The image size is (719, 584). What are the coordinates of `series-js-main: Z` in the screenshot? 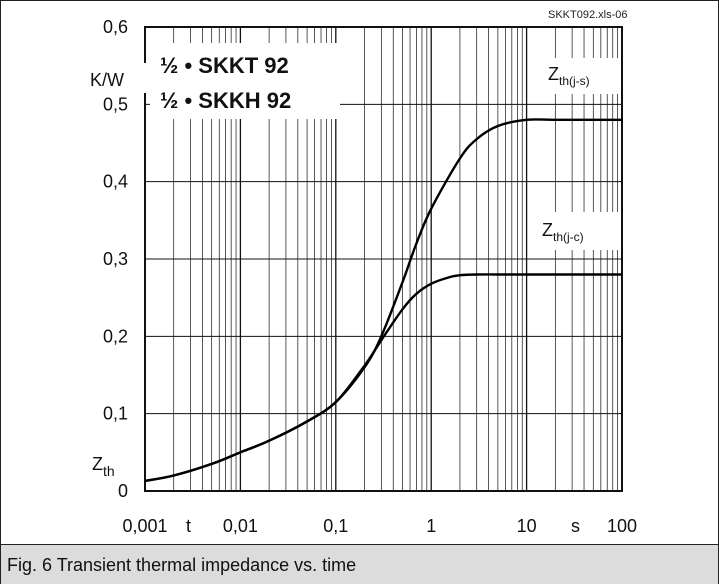 It's located at (553, 74).